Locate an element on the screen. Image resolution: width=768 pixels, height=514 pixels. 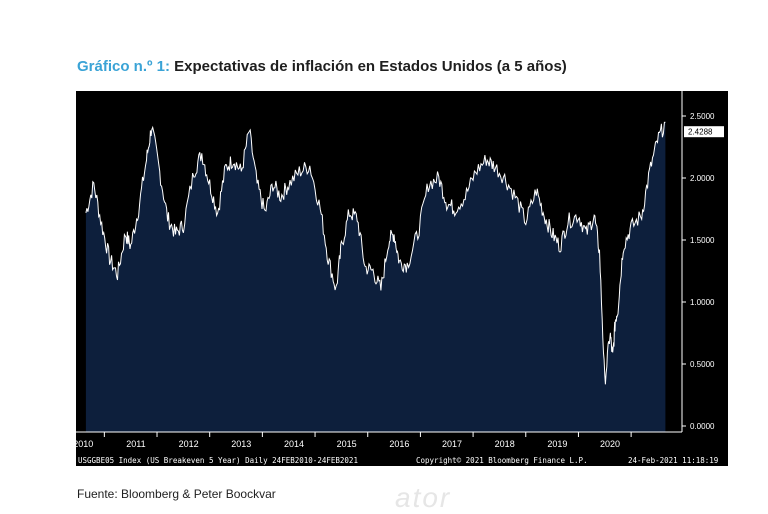
y-tick-label: 1.5000 is located at coordinates (702, 240).